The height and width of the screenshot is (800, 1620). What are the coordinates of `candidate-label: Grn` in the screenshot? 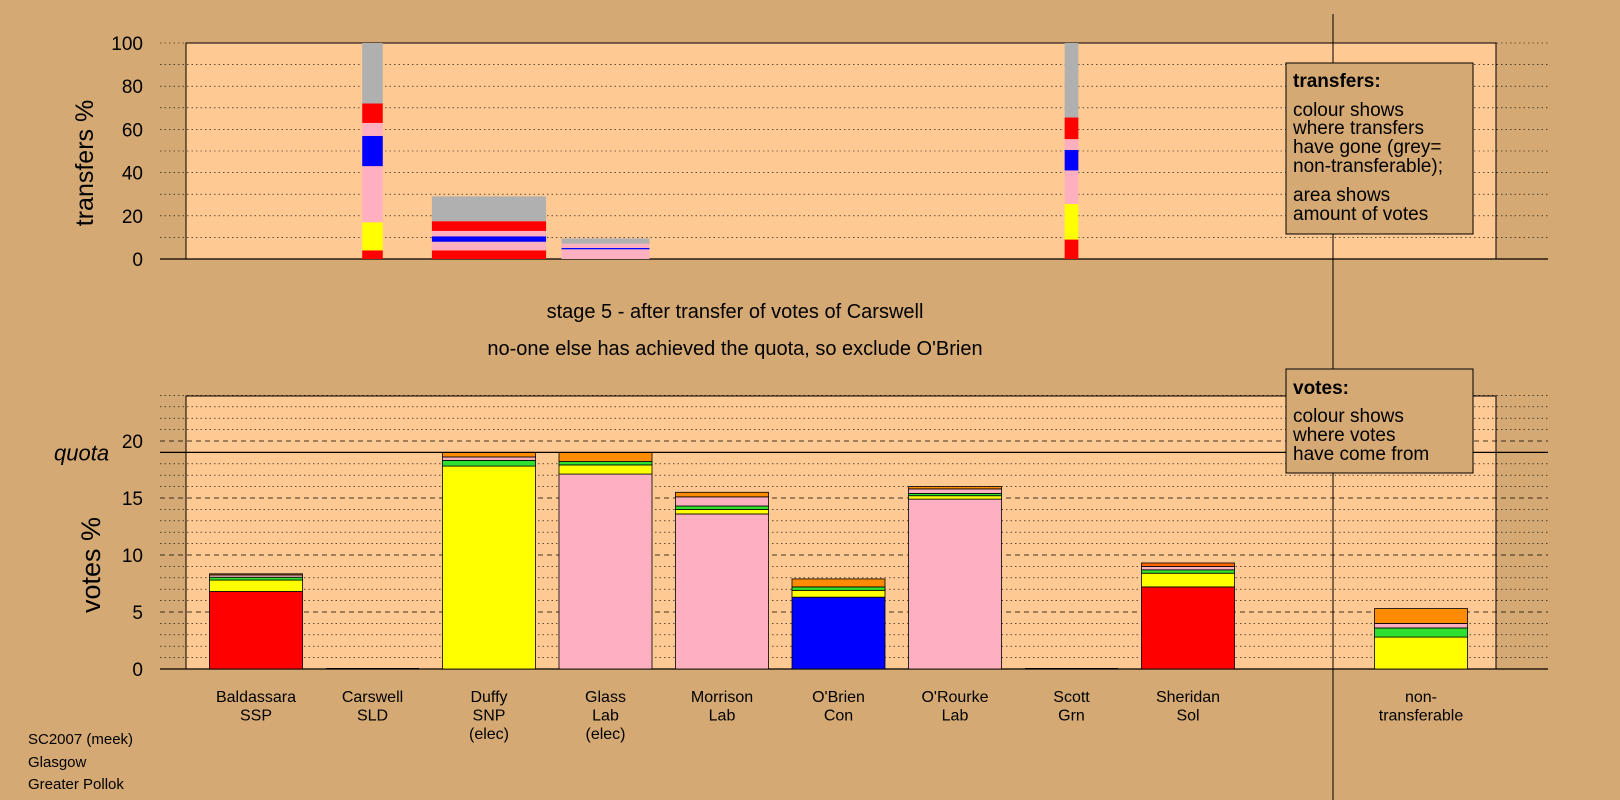 It's located at (1071, 716).